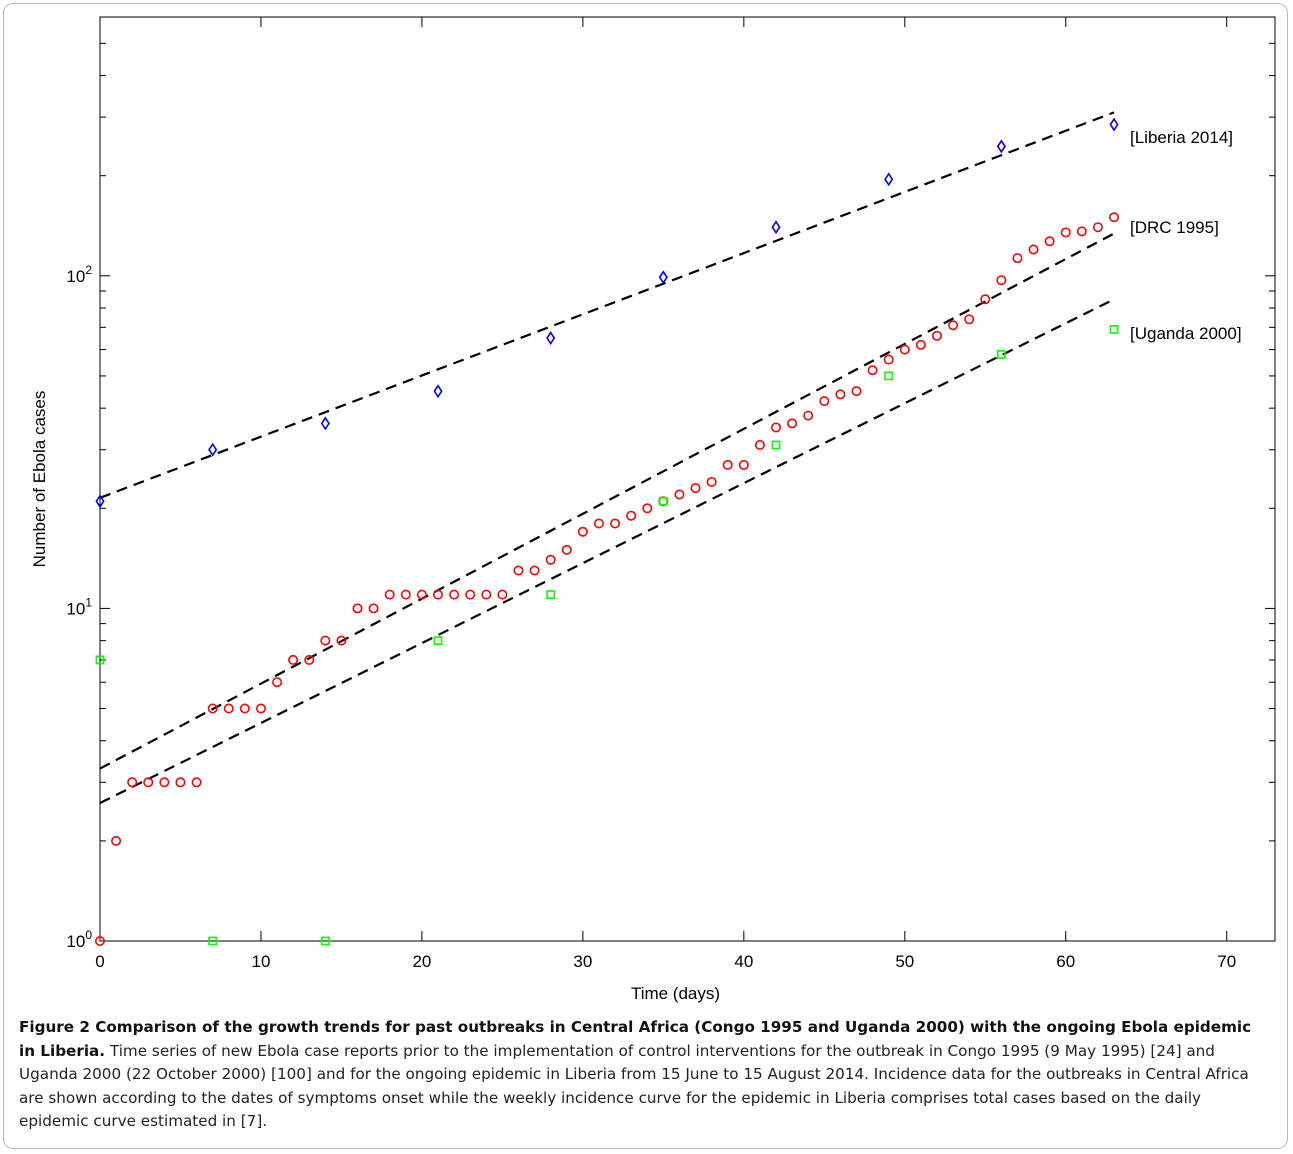  What do you see at coordinates (1065, 961) in the screenshot?
I see `x-tick-label: 60` at bounding box center [1065, 961].